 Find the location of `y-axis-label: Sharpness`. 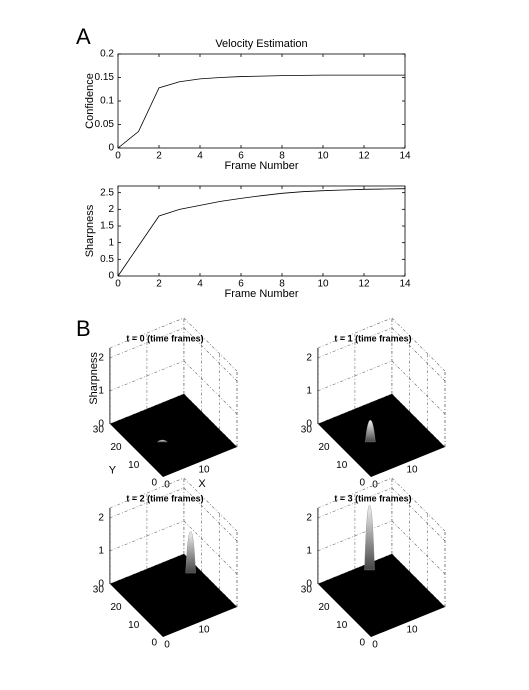

y-axis-label: Sharpness is located at coordinates (90, 230).